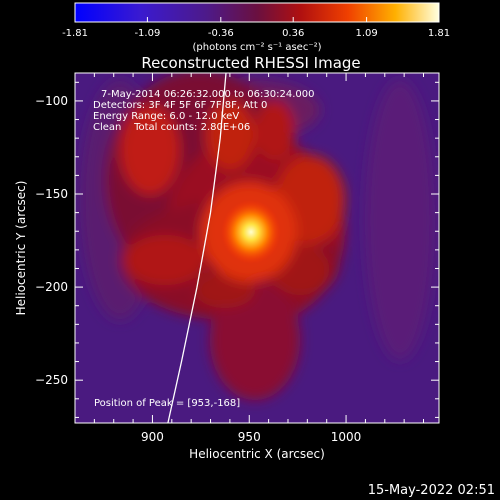  I want to click on y-axis-label: Heliocentric Y (arcsec), so click(21, 248).